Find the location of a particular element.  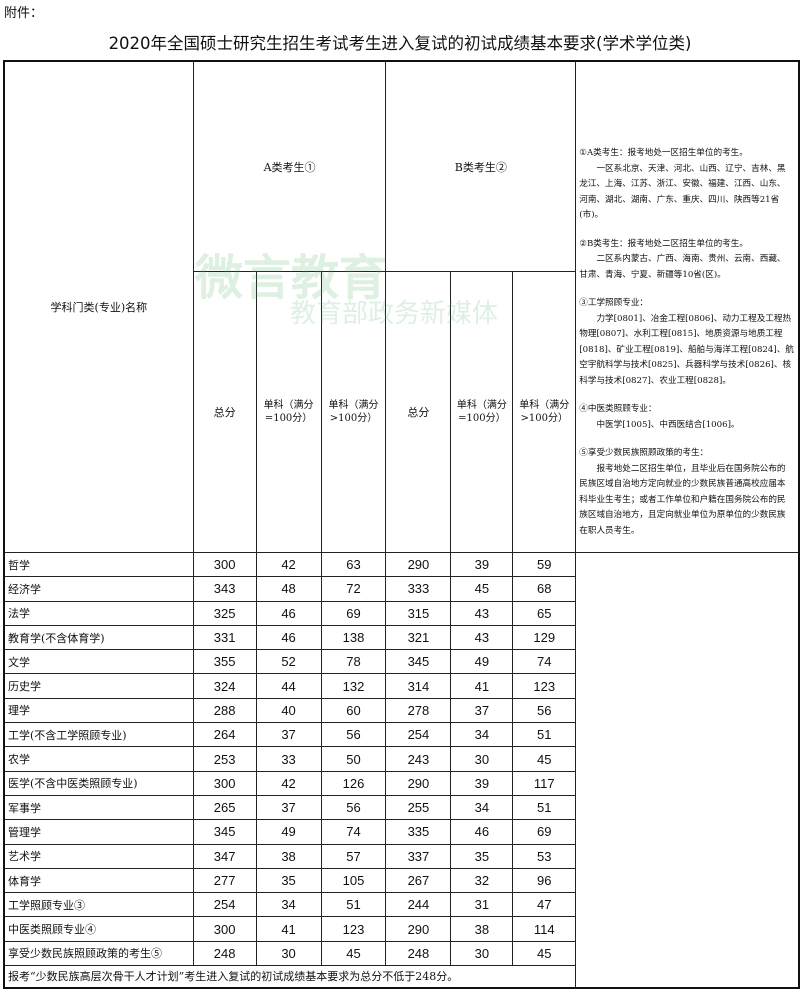

note-heading: ①A类考生：报考地处一区招生单位的考生。 is located at coordinates (663, 153).